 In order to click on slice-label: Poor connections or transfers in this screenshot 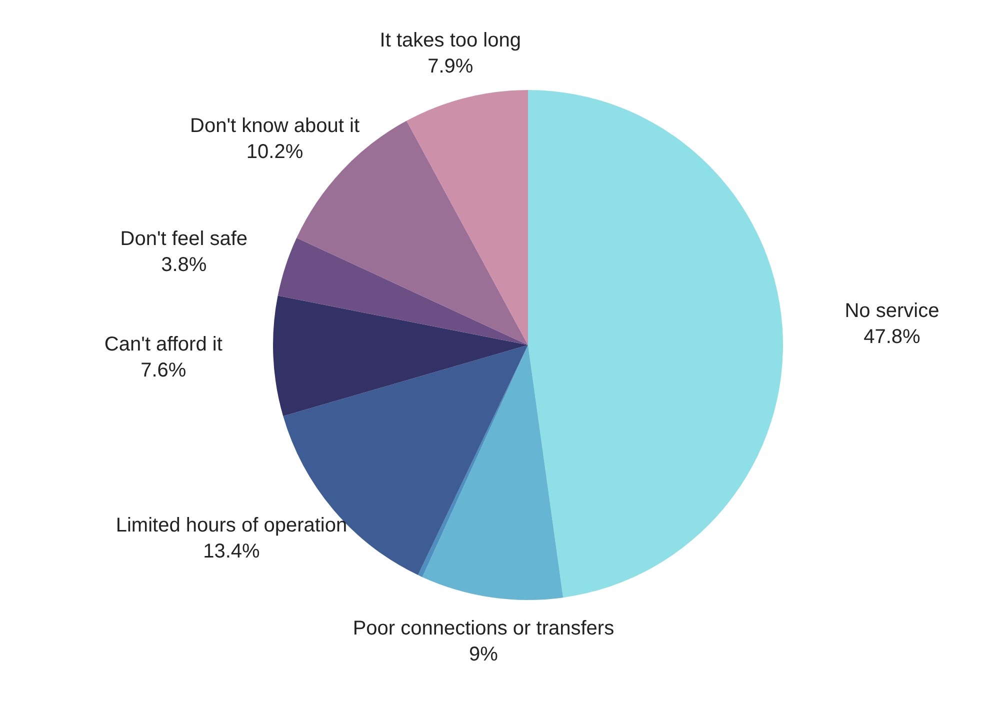, I will do `click(483, 628)`.